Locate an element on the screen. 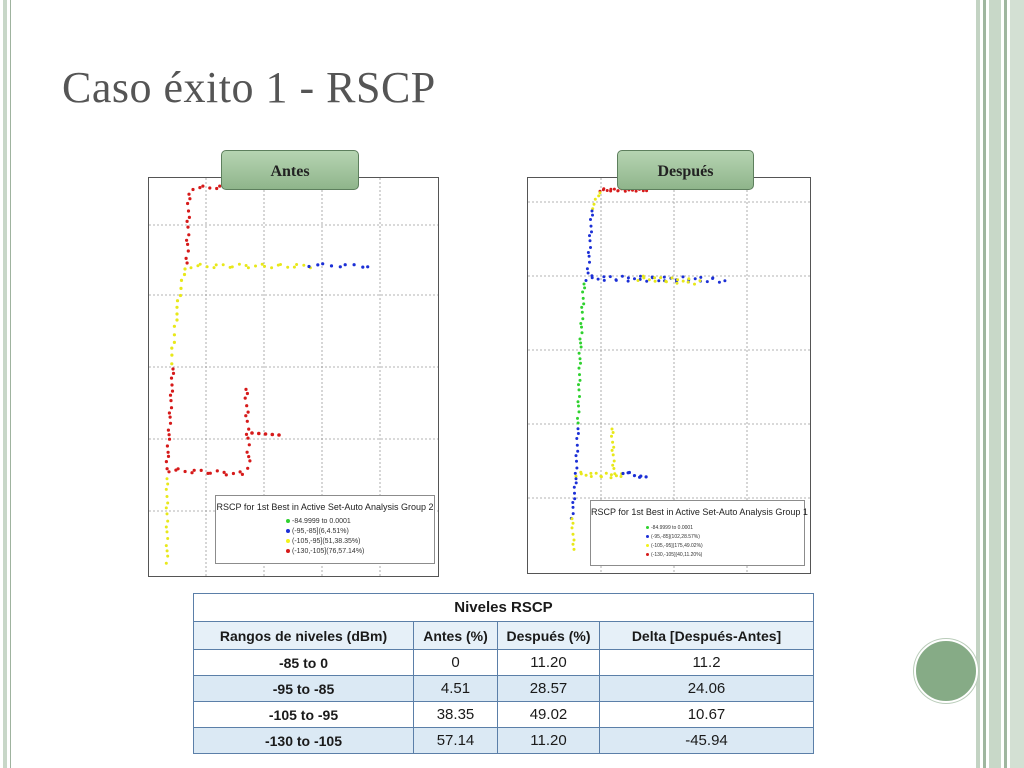  legend-label: (-95,-85](102,28.57%) is located at coordinates (675, 537).